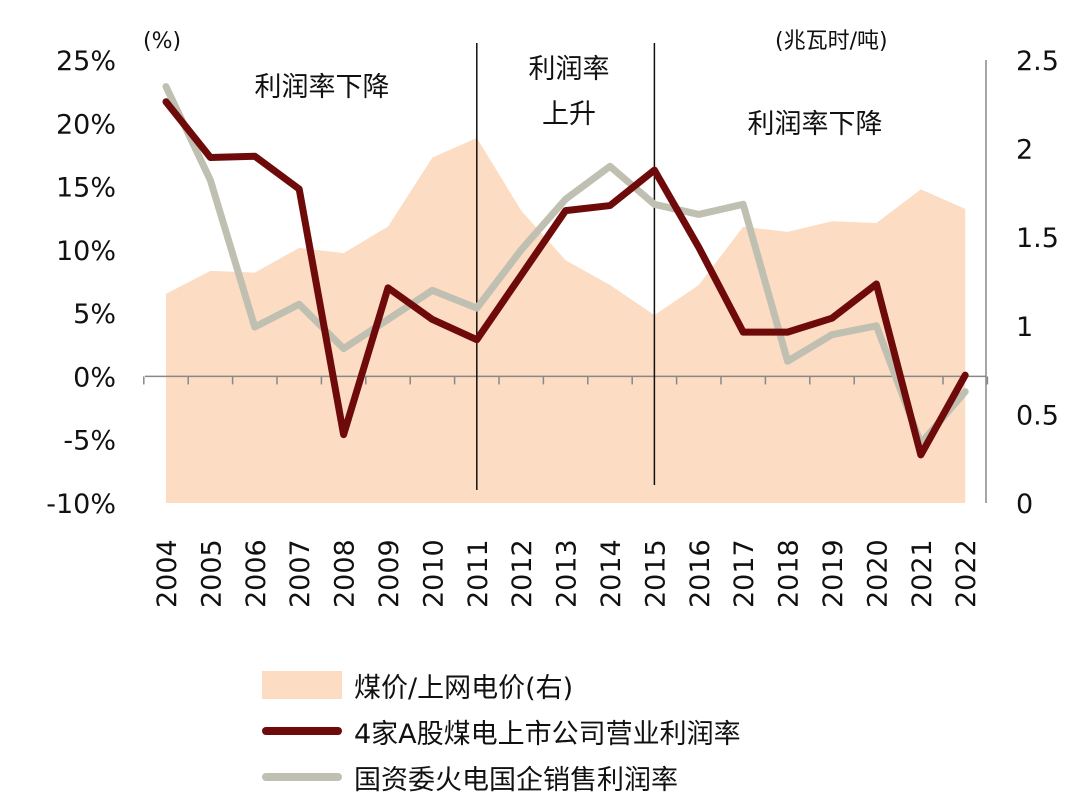 Image resolution: width=1080 pixels, height=803 pixels. Describe the element at coordinates (433, 573) in the screenshot. I see `x-axis-tick-label: 2010` at that location.